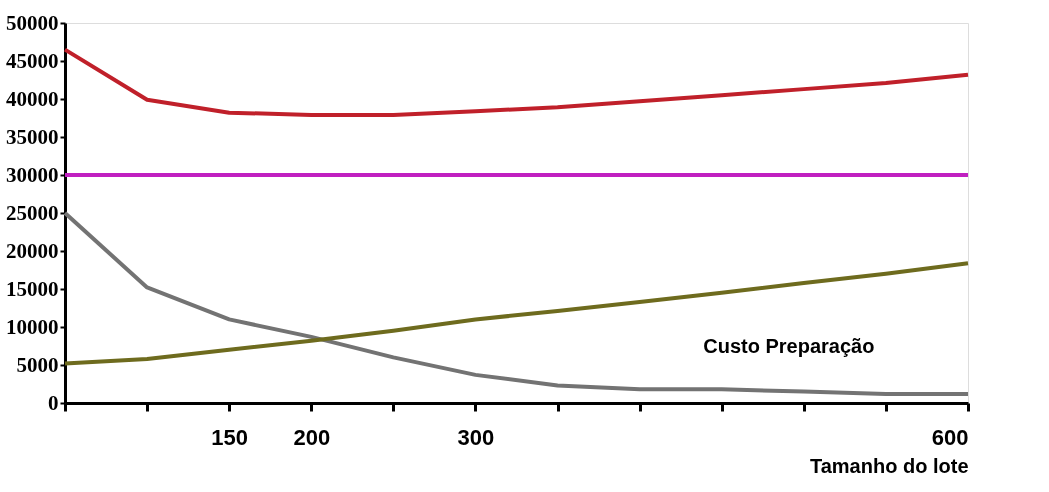 The width and height of the screenshot is (1049, 492). Describe the element at coordinates (789, 345) in the screenshot. I see `series-label: Custo Preparação` at that location.